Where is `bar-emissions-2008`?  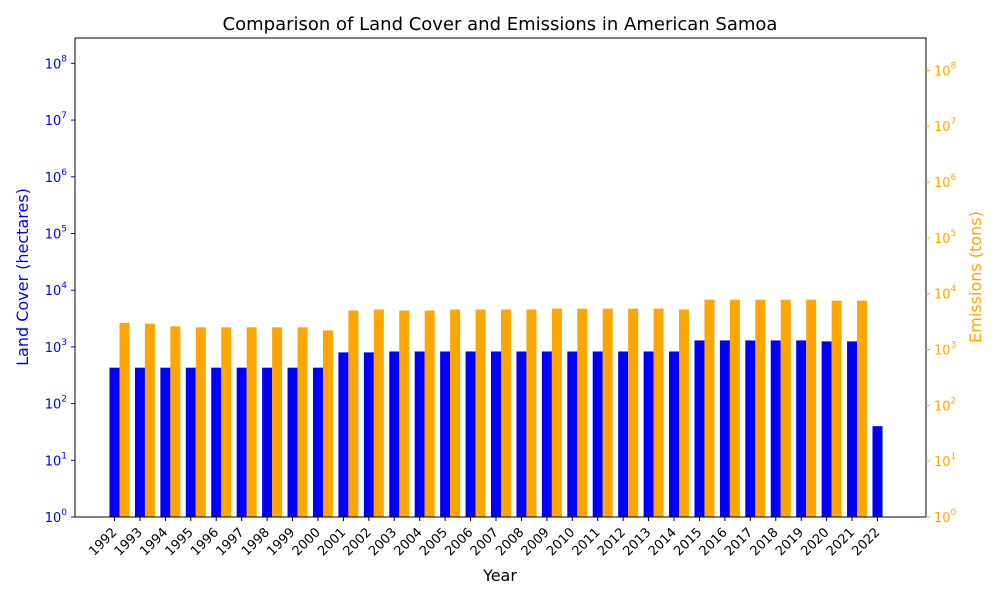 bar-emissions-2008 is located at coordinates (531, 413).